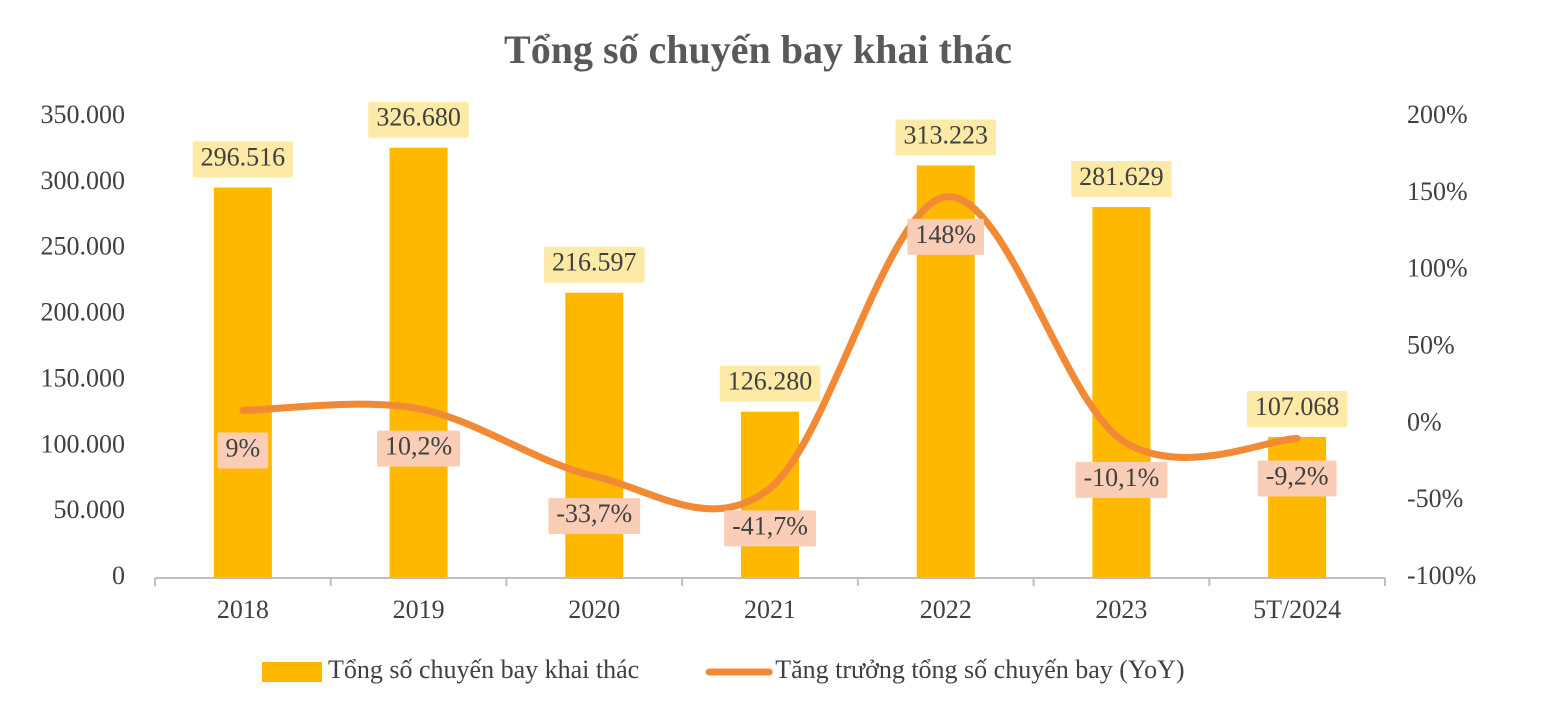 Image resolution: width=1568 pixels, height=716 pixels. I want to click on data-label: -10,1%, so click(1121, 479).